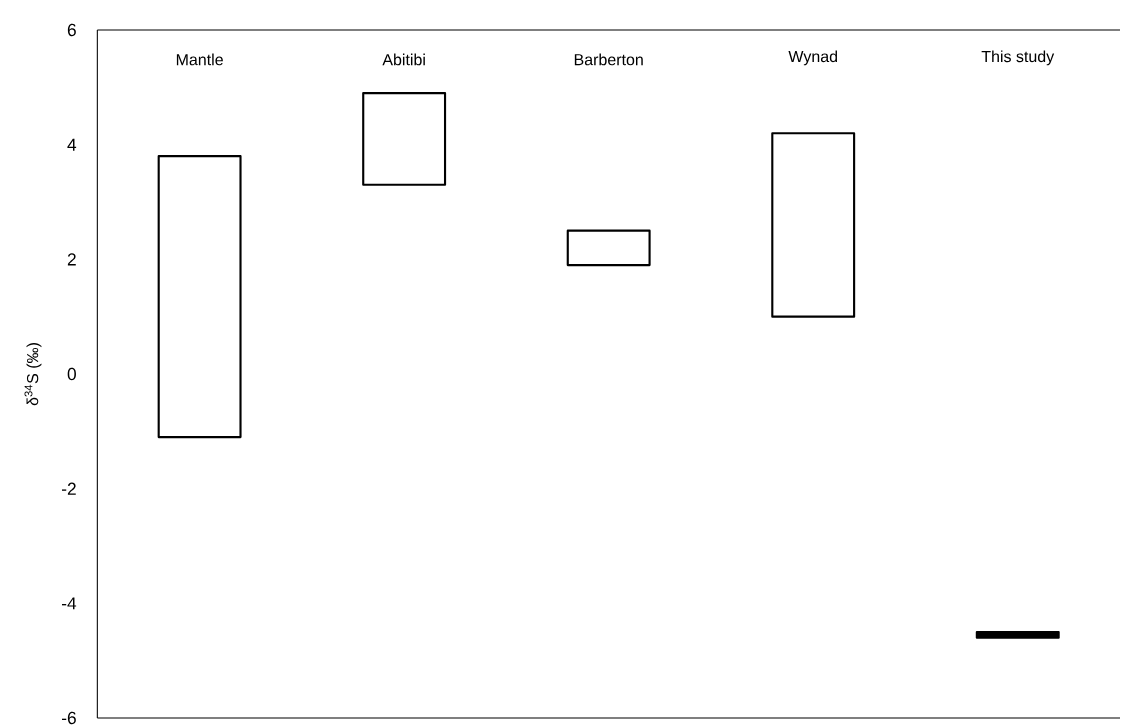  I want to click on y-tick-label: -4, so click(69, 603).